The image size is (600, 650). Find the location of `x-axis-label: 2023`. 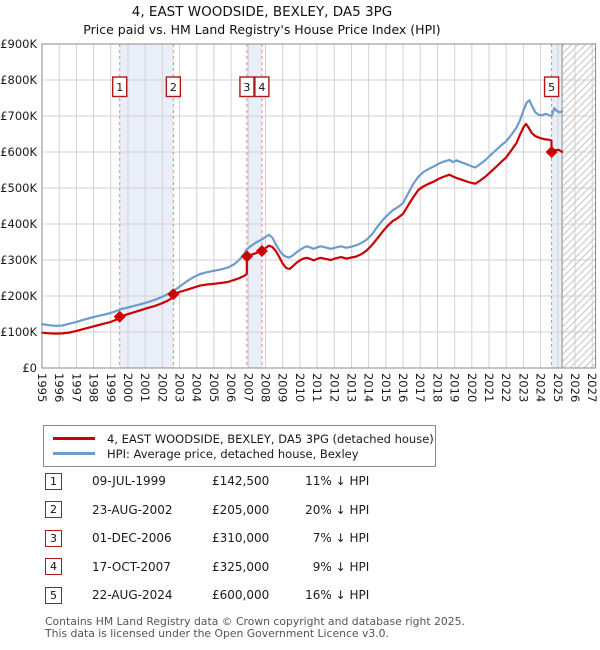

x-axis-label: 2023 is located at coordinates (523, 387).